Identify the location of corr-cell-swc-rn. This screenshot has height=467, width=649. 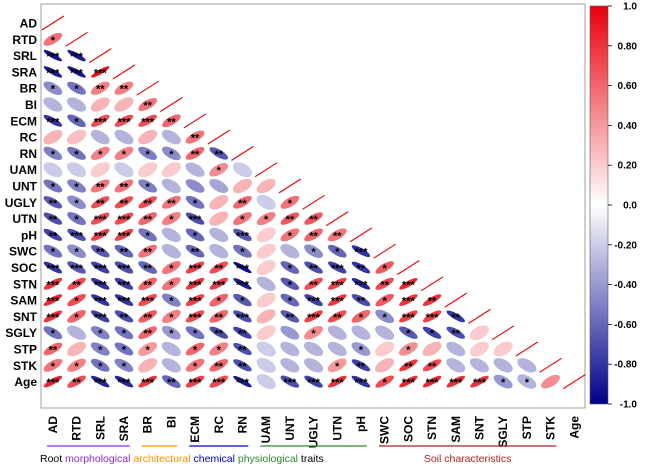
(242, 251).